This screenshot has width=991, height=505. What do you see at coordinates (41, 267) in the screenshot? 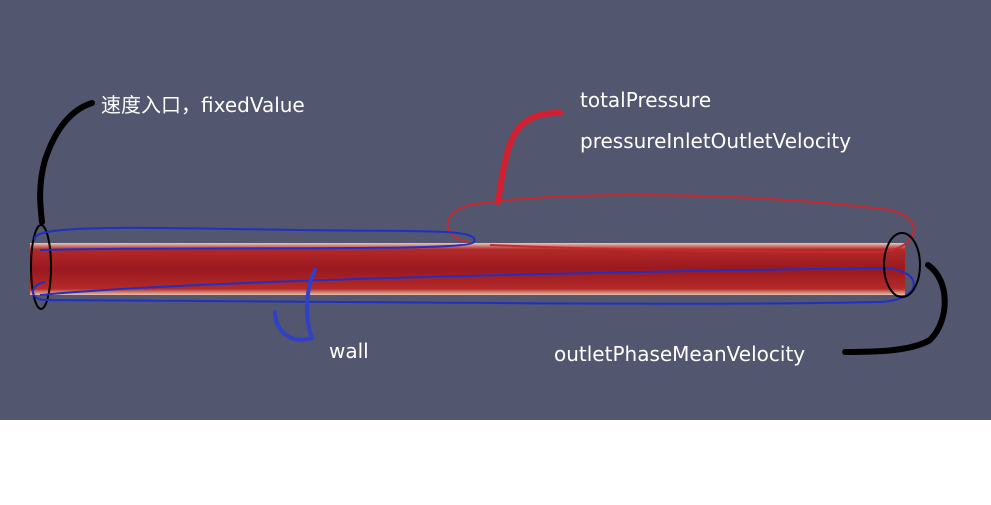
I see `inlet-outline` at bounding box center [41, 267].